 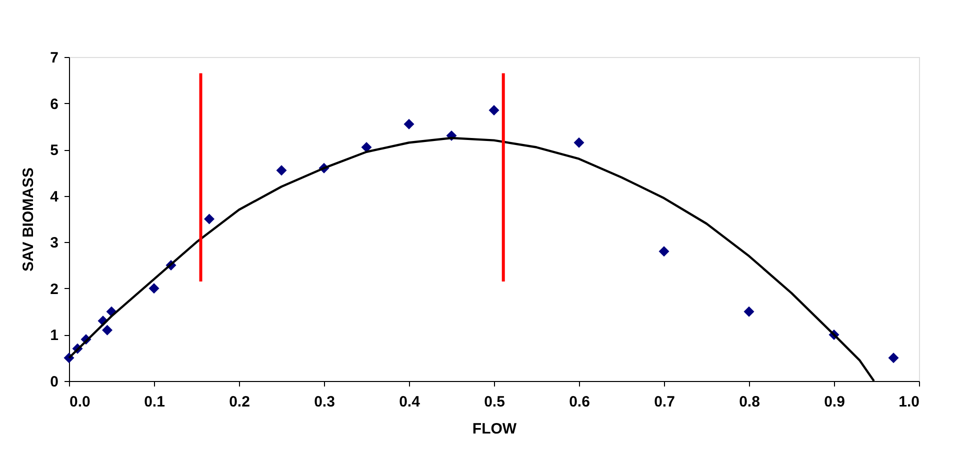 I want to click on x-tick-label: 0.8, so click(x=749, y=402).